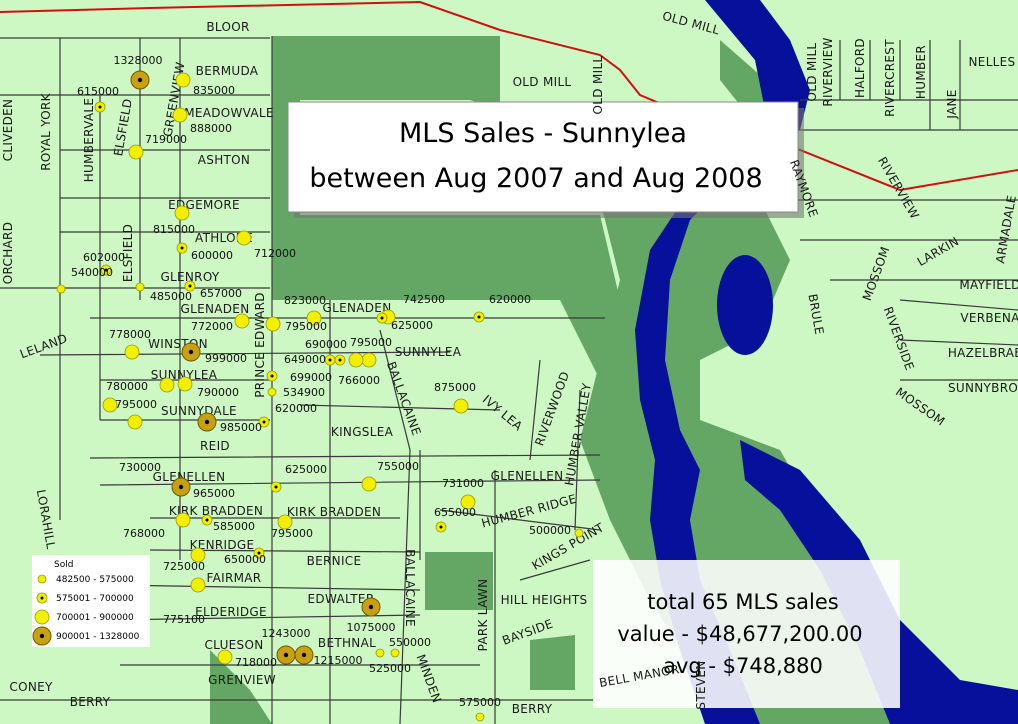 The height and width of the screenshot is (724, 1018). Describe the element at coordinates (128, 253) in the screenshot. I see `street-label: ELSFIELD` at that location.